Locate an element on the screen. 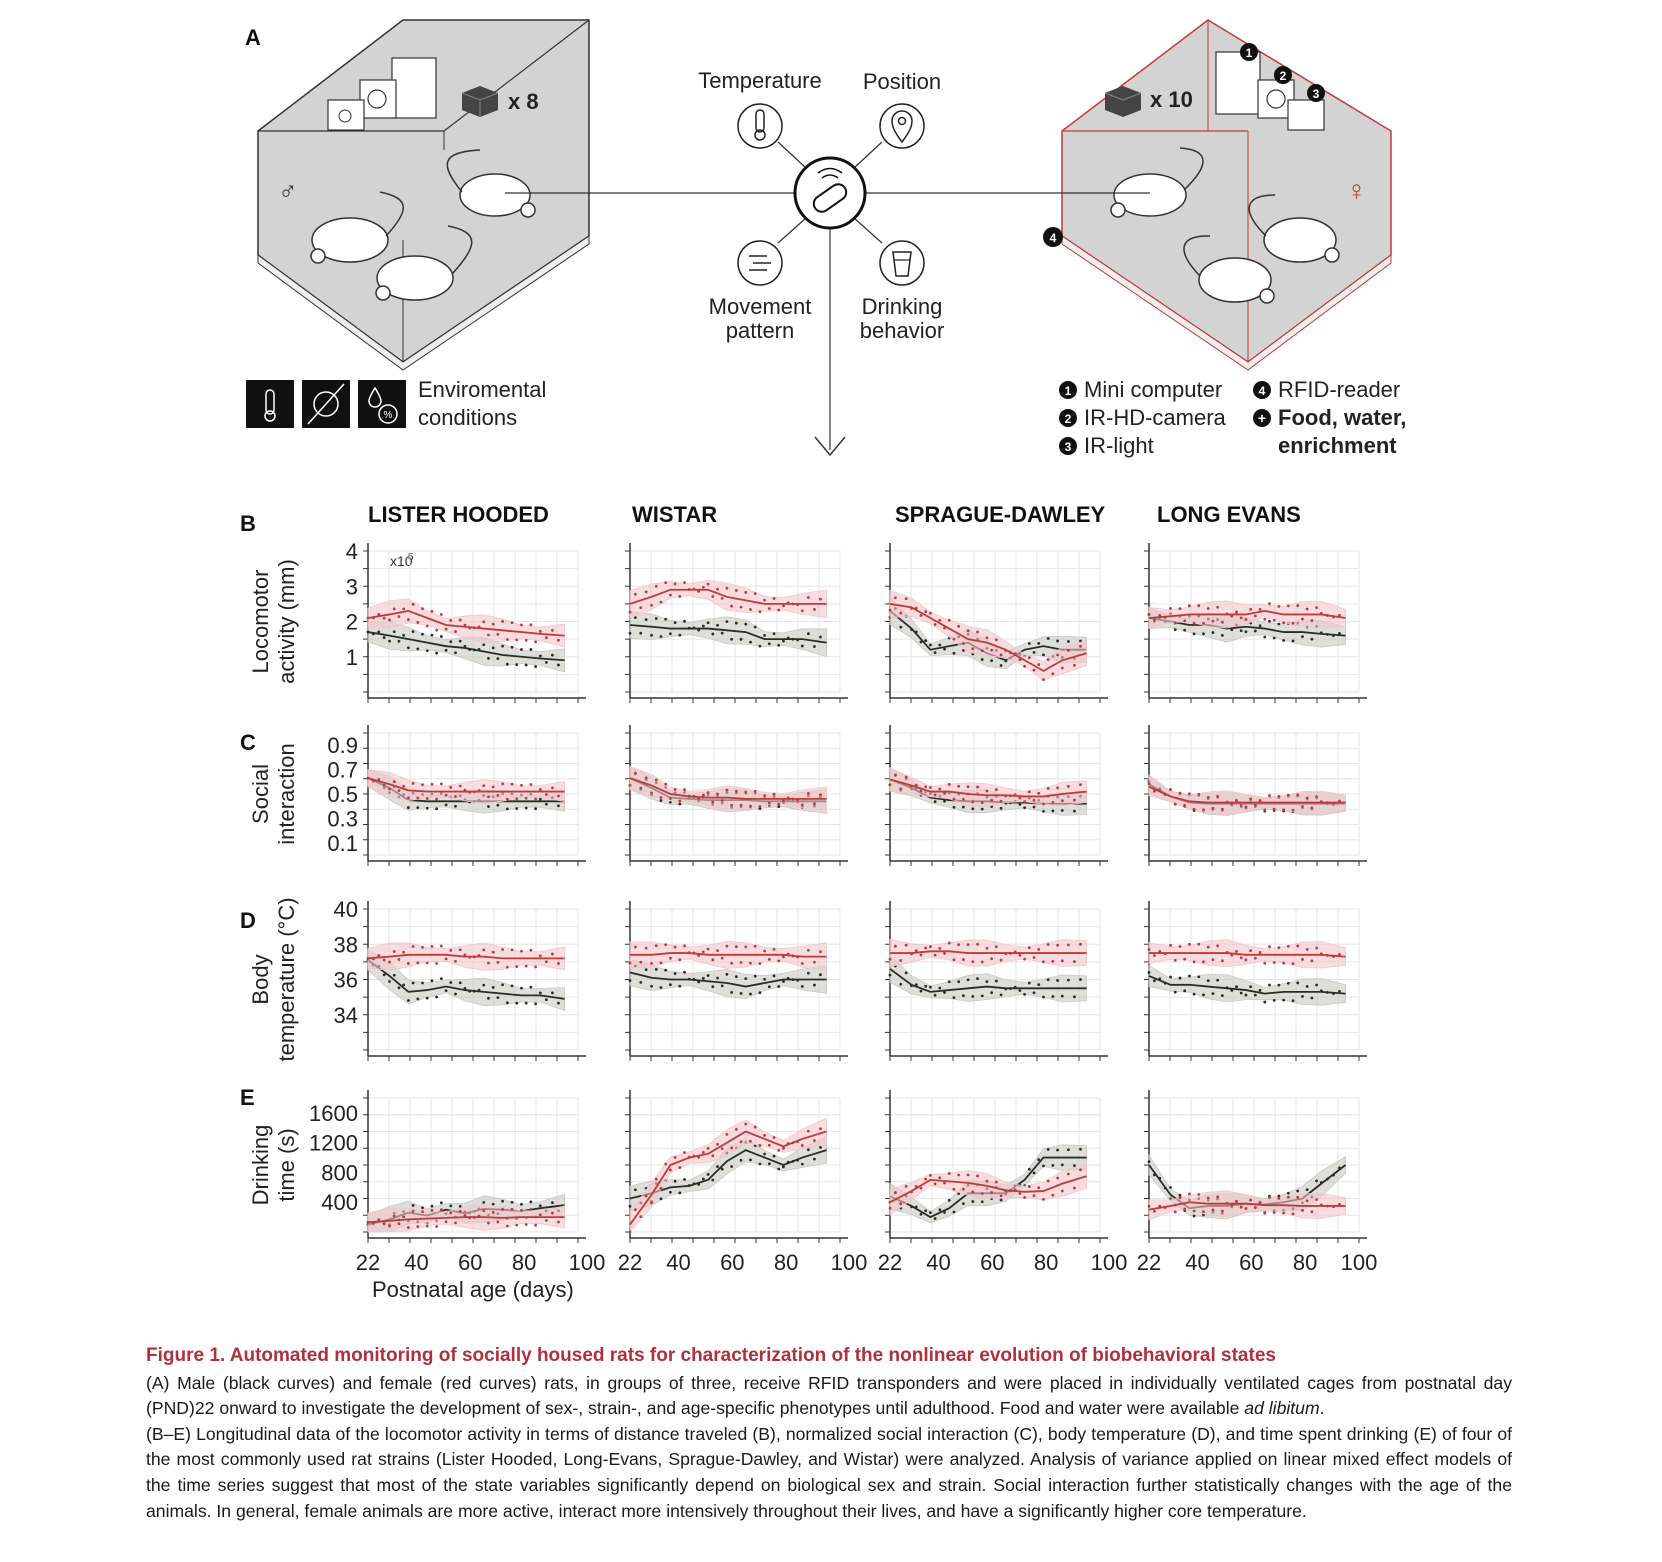 This screenshot has height=1562, width=1662. panel-label-a: A is located at coordinates (253, 37).